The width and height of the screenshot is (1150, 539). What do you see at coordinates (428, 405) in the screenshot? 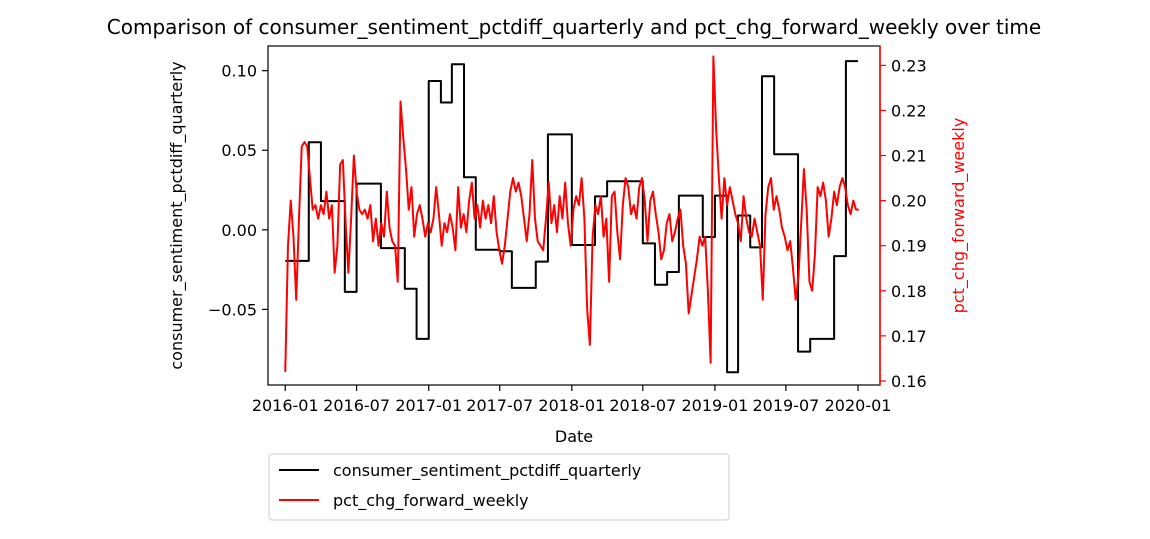
I see `x-tick-label: 2017-01` at bounding box center [428, 405].